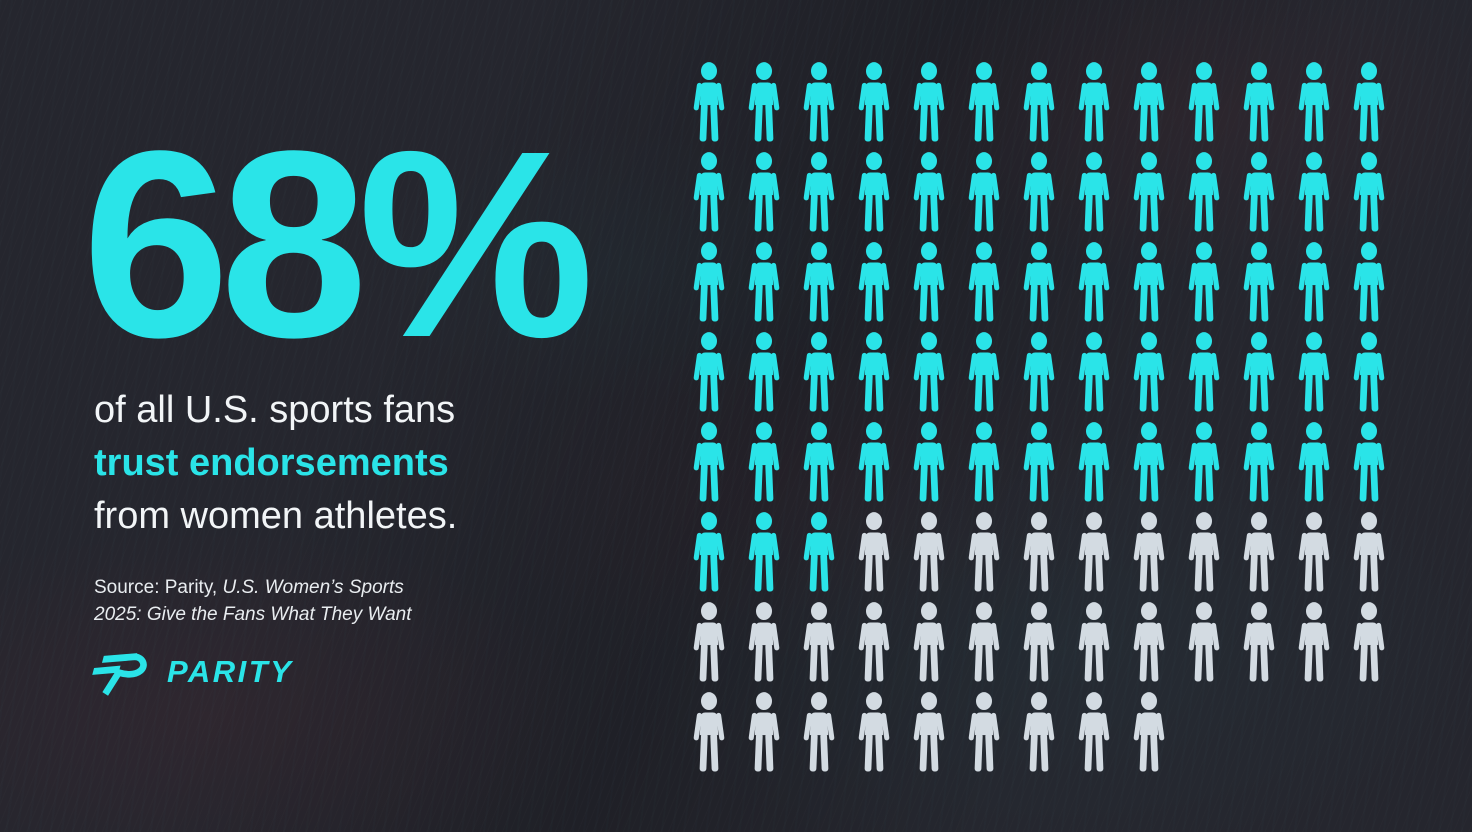 The width and height of the screenshot is (1472, 832). I want to click on stat-value: 68%, so click(338, 244).